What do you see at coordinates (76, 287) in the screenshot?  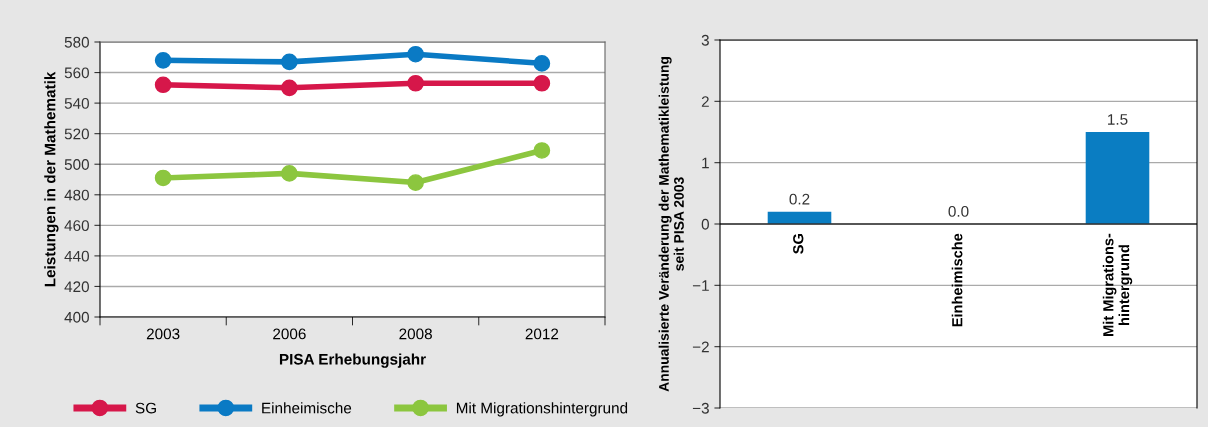 I see `y-tick-label: 420` at bounding box center [76, 287].